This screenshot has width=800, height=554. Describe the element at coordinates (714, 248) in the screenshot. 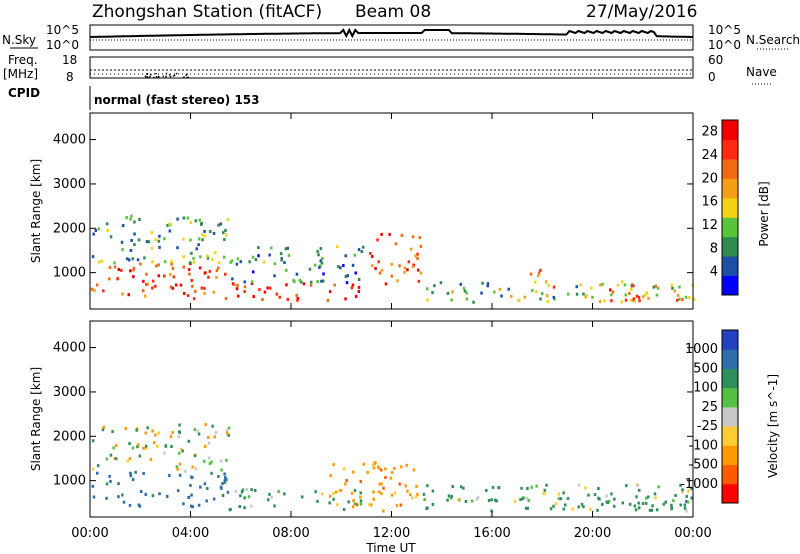

I see `power-colorbar-tick: 8` at that location.